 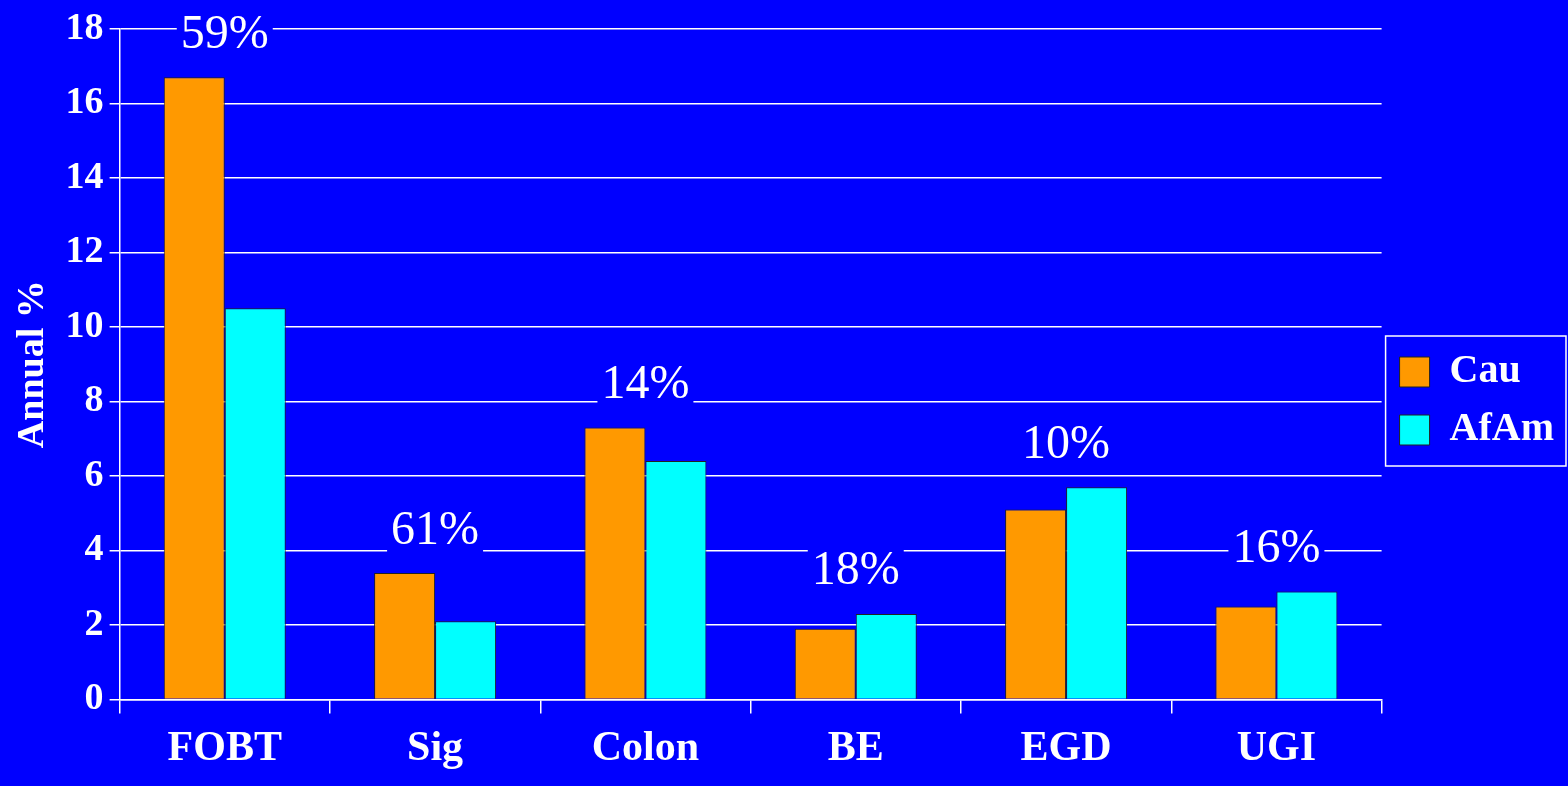 I want to click on y-axis-title: Annual %, so click(x=29, y=364).